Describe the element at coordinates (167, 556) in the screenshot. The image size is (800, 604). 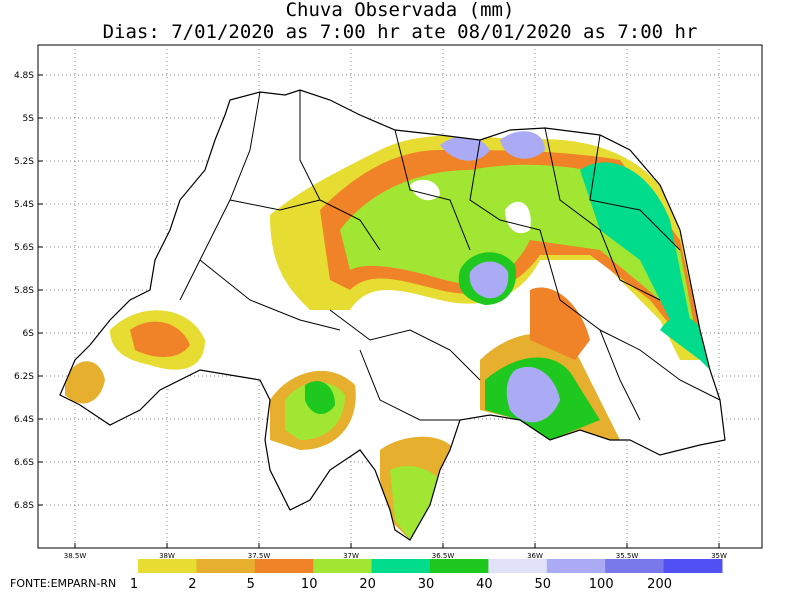
I see `lon-label: 38W` at that location.